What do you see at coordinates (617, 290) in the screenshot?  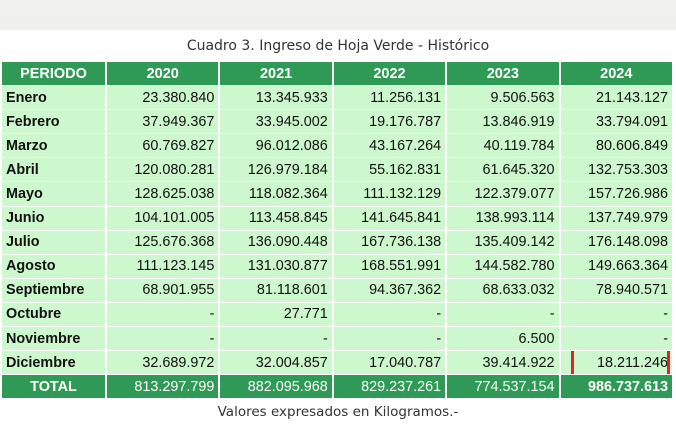 I see `table-cell: 78.940.571` at bounding box center [617, 290].